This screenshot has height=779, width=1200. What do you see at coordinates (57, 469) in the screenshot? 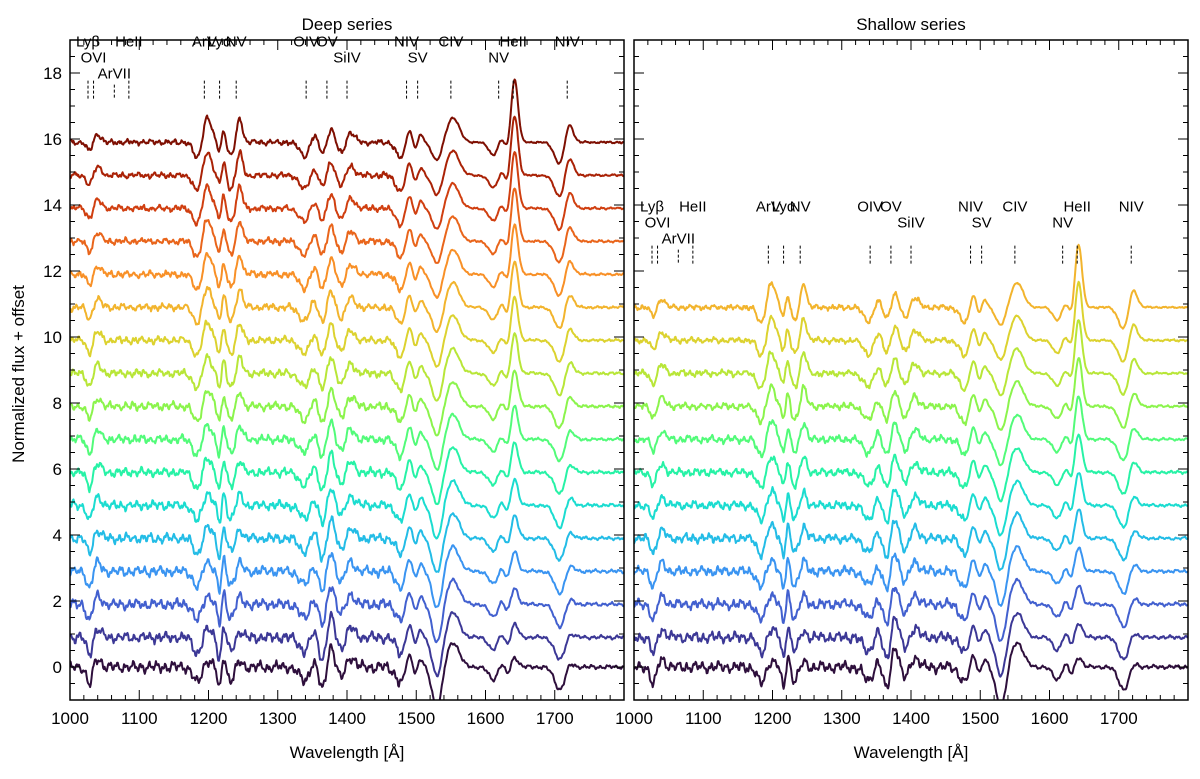
I see `y-tick-label: 6` at bounding box center [57, 469].